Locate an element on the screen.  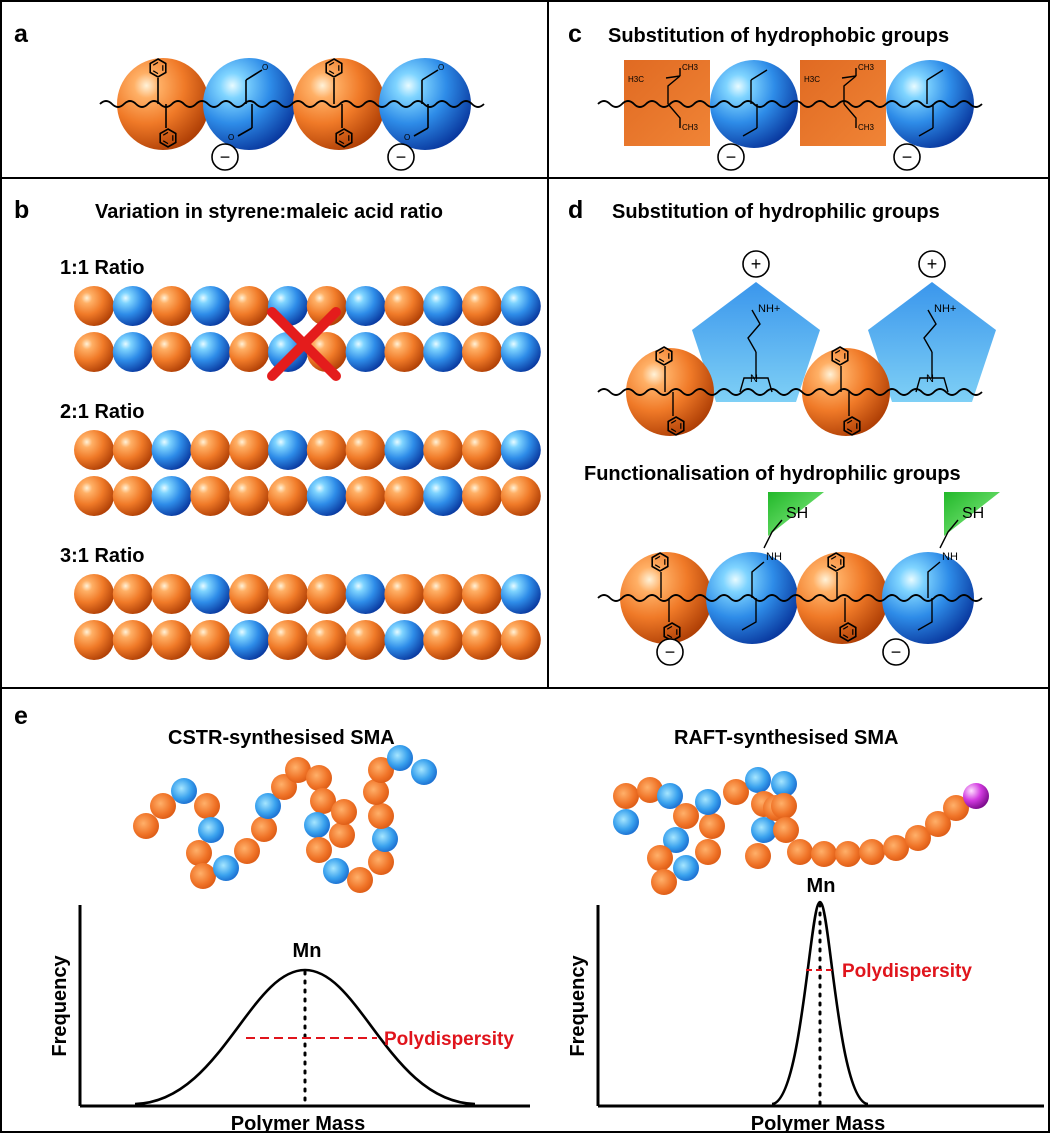
ratio-label-3: 3:1 Ratio is located at coordinates (102, 556).